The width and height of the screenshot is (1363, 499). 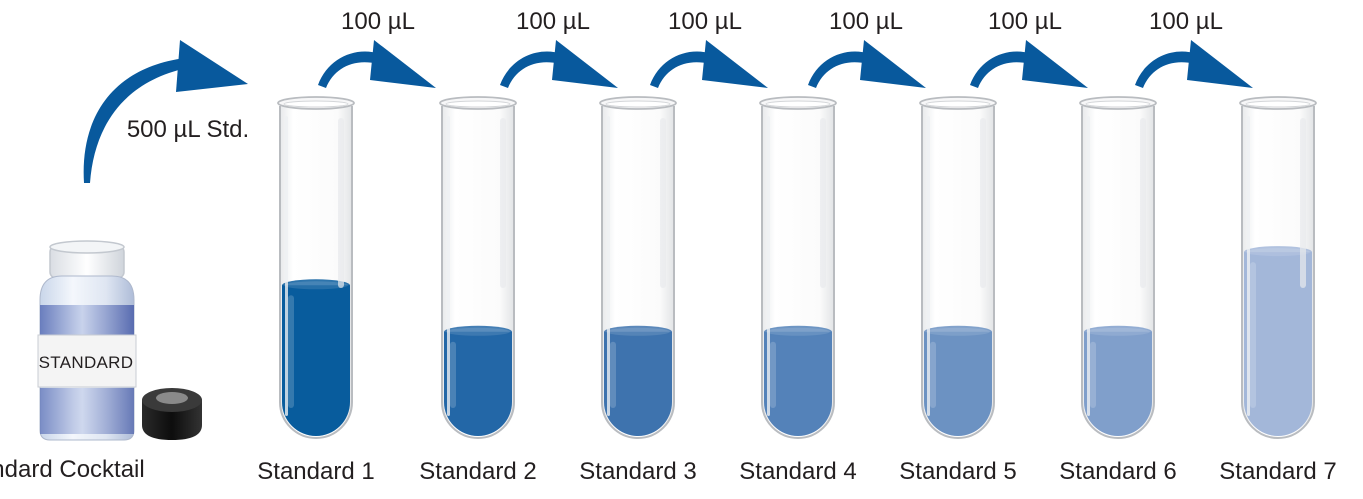 I want to click on bottle-cap, so click(x=172, y=414).